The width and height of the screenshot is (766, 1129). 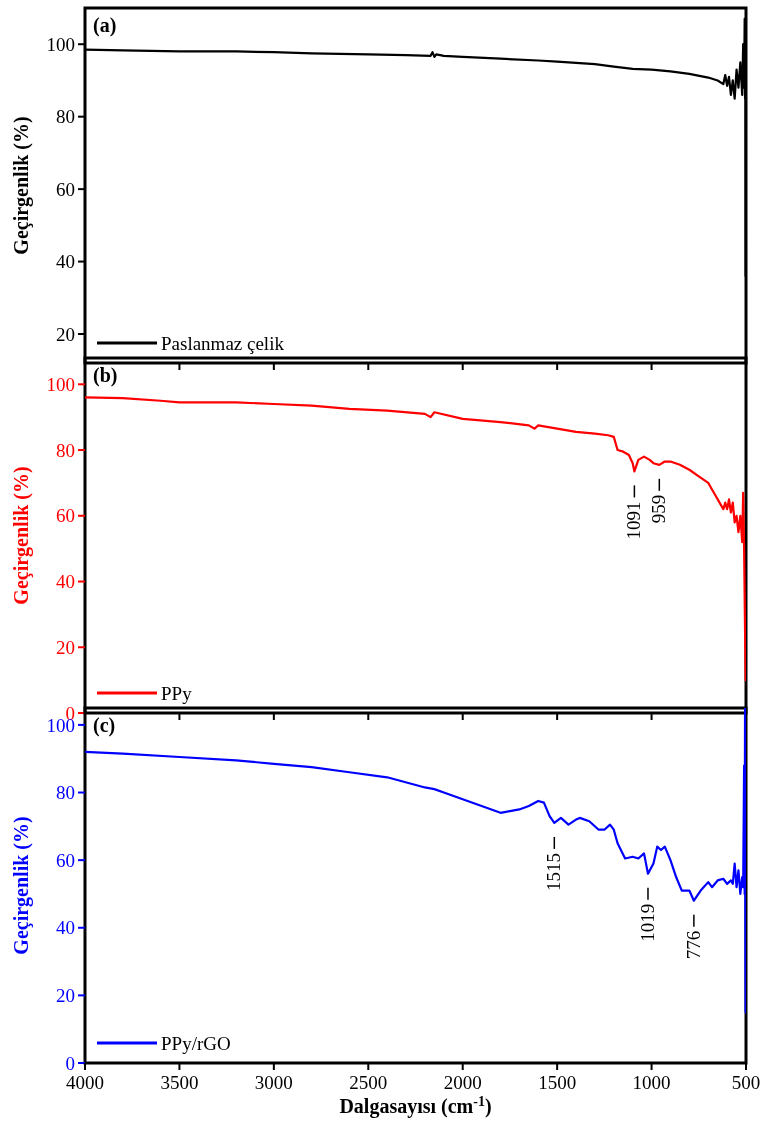 What do you see at coordinates (70, 1063) in the screenshot?
I see `y-tick-label: 0` at bounding box center [70, 1063].